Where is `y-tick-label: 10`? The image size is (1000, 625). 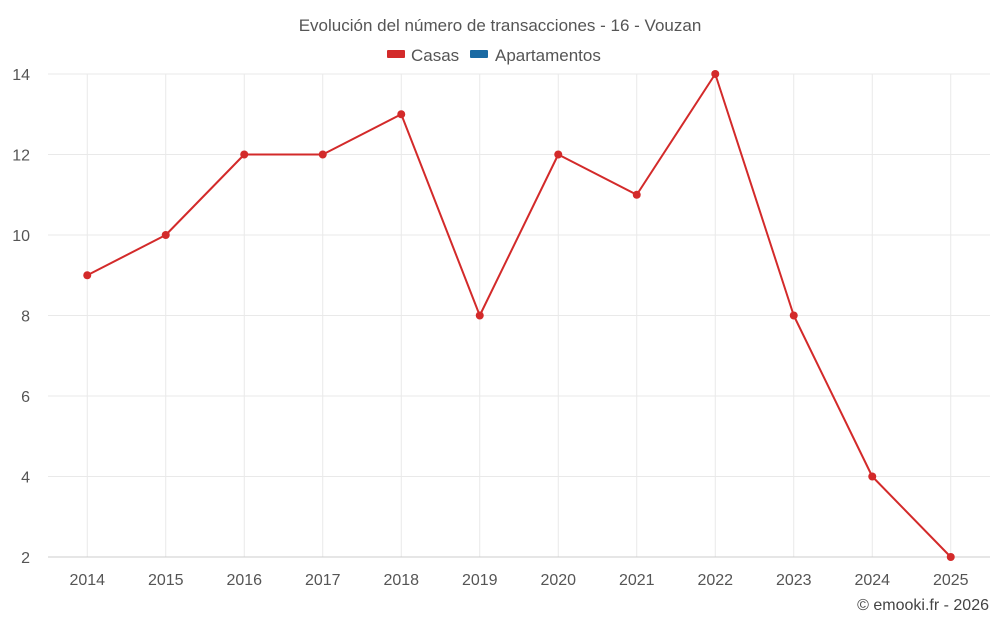 y-tick-label: 10 is located at coordinates (21, 236).